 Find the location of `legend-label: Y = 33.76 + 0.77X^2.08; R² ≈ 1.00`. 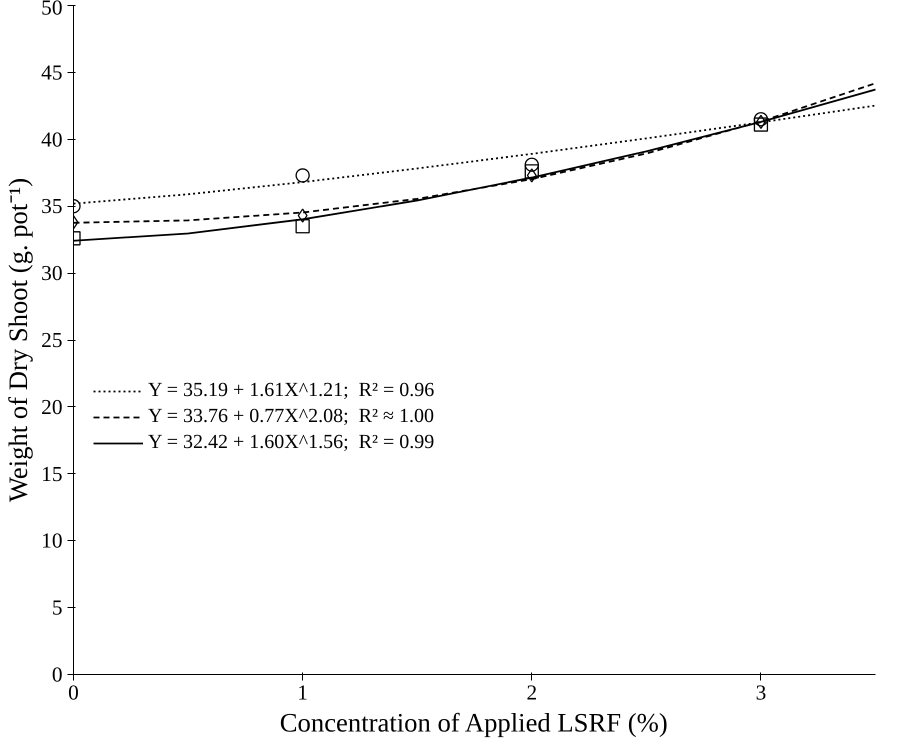

legend-label: Y = 33.76 + 0.77X^2.08; R² ≈ 1.00 is located at coordinates (291, 416).